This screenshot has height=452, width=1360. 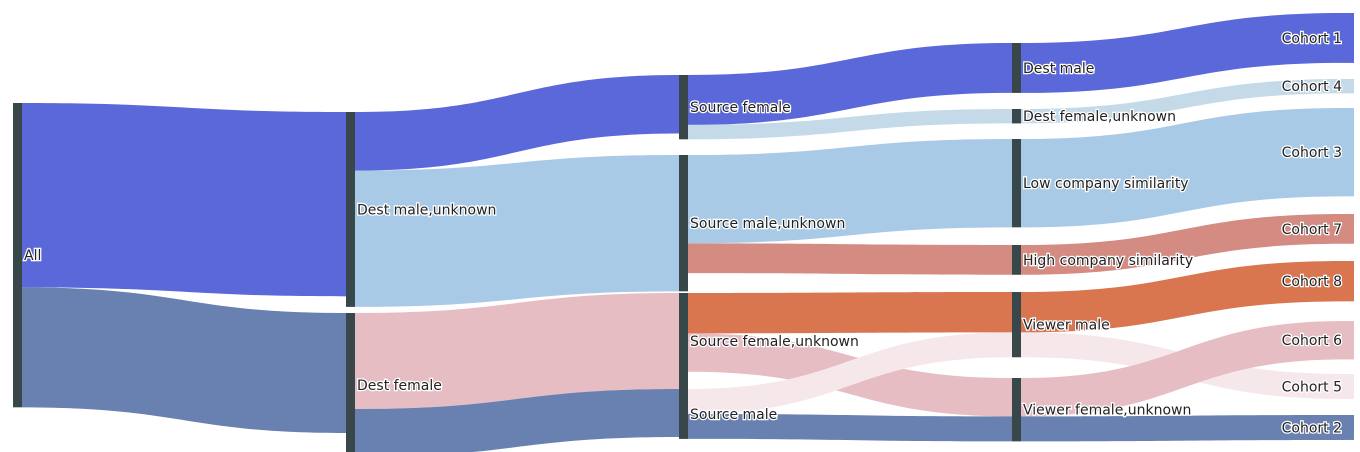 What do you see at coordinates (1016, 68) in the screenshot?
I see `node-dest_male` at bounding box center [1016, 68].